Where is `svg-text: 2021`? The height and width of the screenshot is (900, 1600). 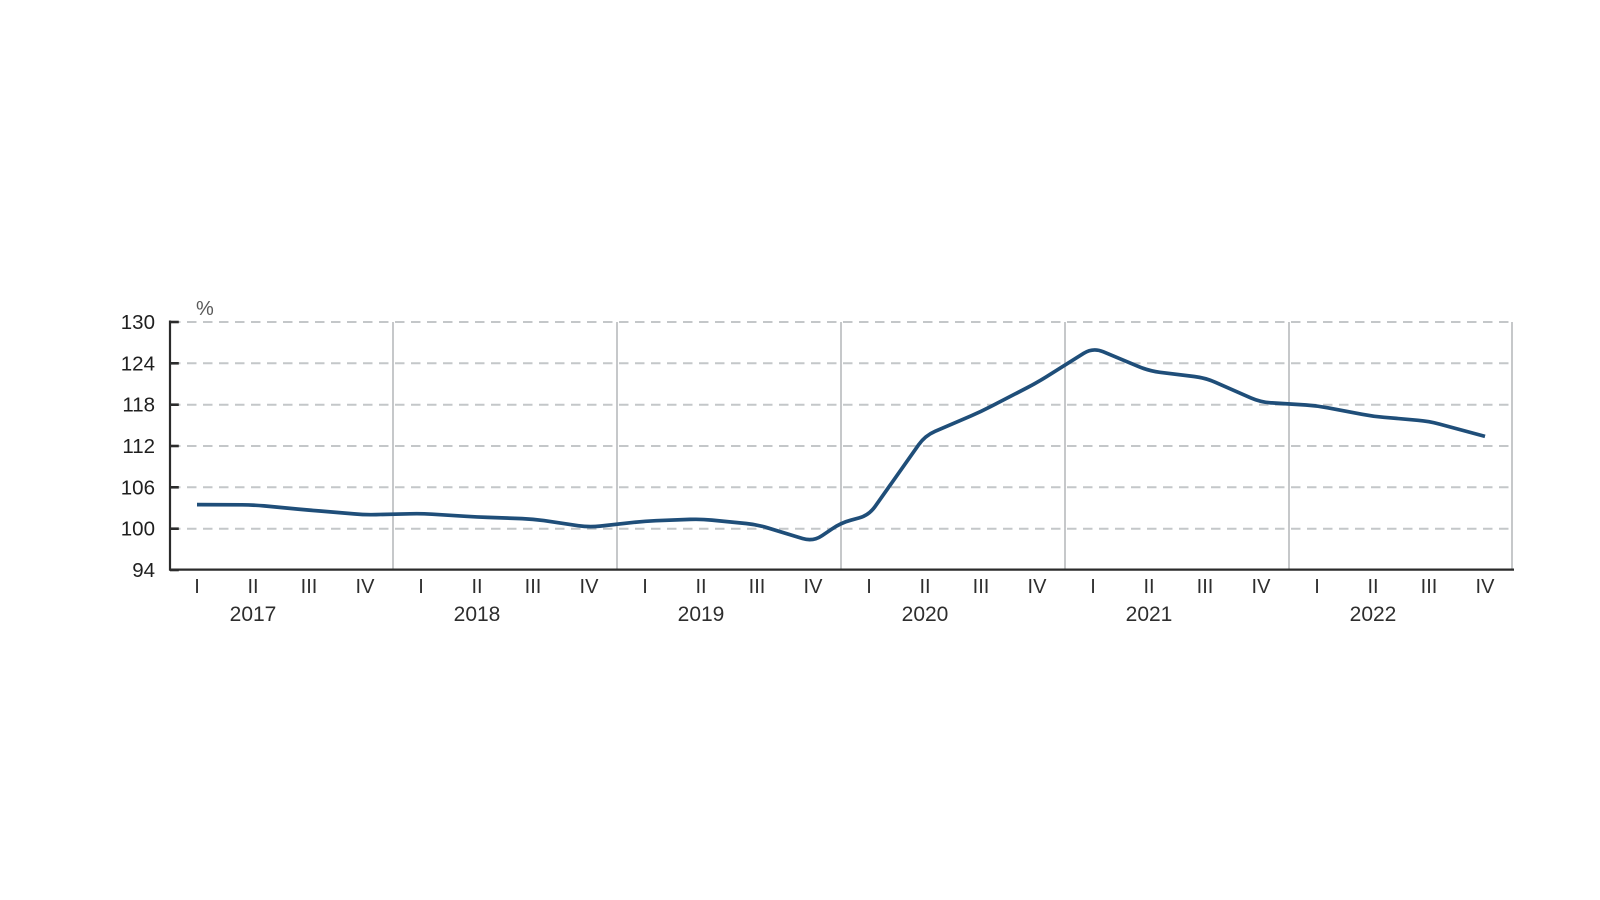 svg-text: 2021 is located at coordinates (1149, 614).